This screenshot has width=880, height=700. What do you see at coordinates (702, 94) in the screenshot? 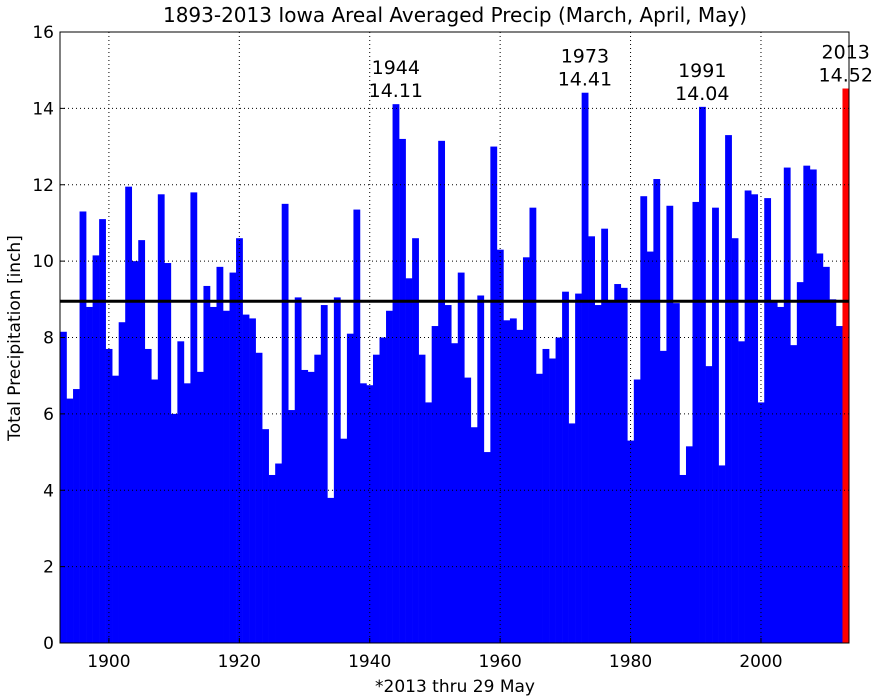
I see `annotation-value: 14.04` at bounding box center [702, 94].